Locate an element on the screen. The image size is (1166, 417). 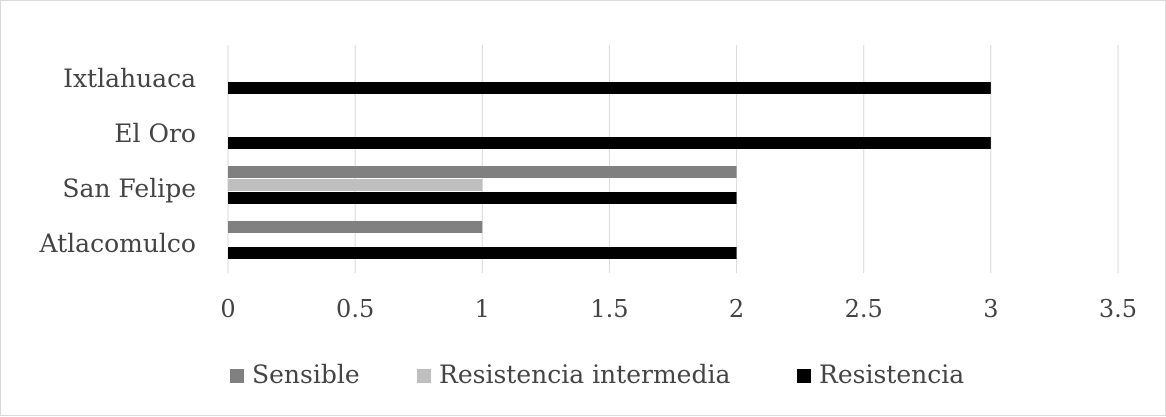
x-tick-label: 0.5 is located at coordinates (355, 309).